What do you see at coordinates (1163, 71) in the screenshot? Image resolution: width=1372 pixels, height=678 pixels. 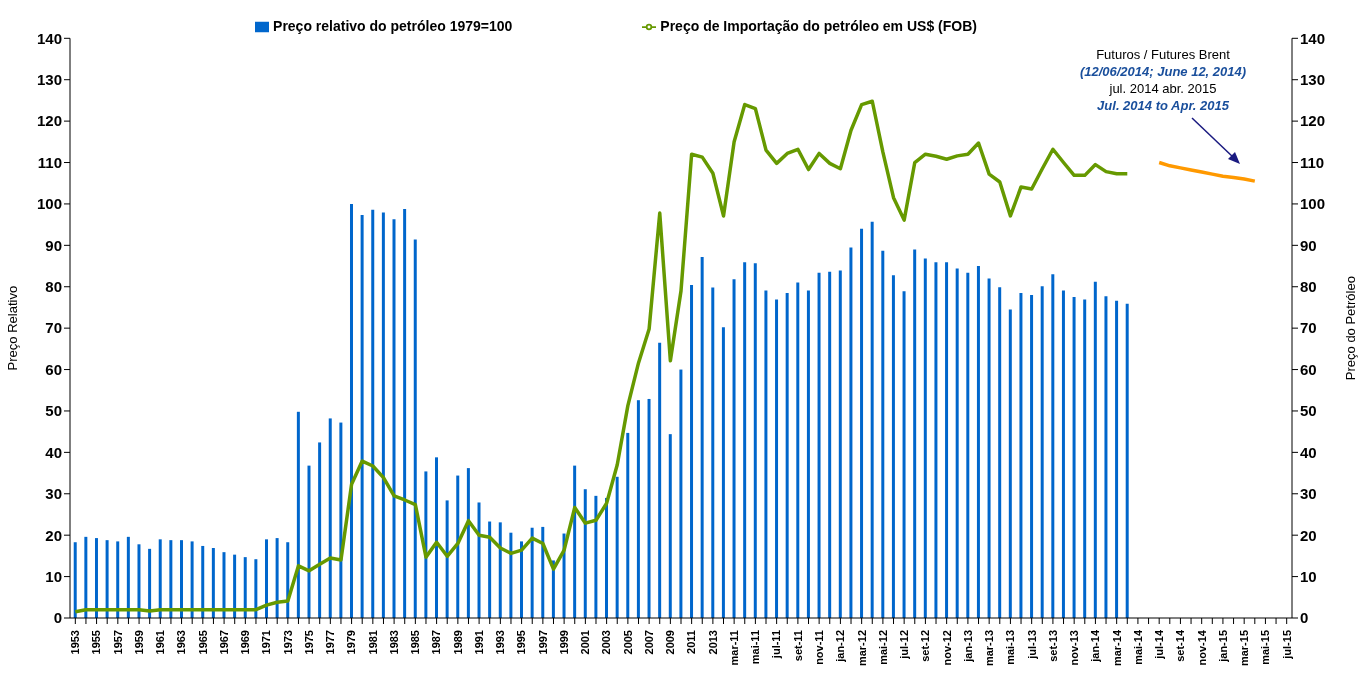 I see `annotation: (12/06/2014; June 12, 2014)` at bounding box center [1163, 71].